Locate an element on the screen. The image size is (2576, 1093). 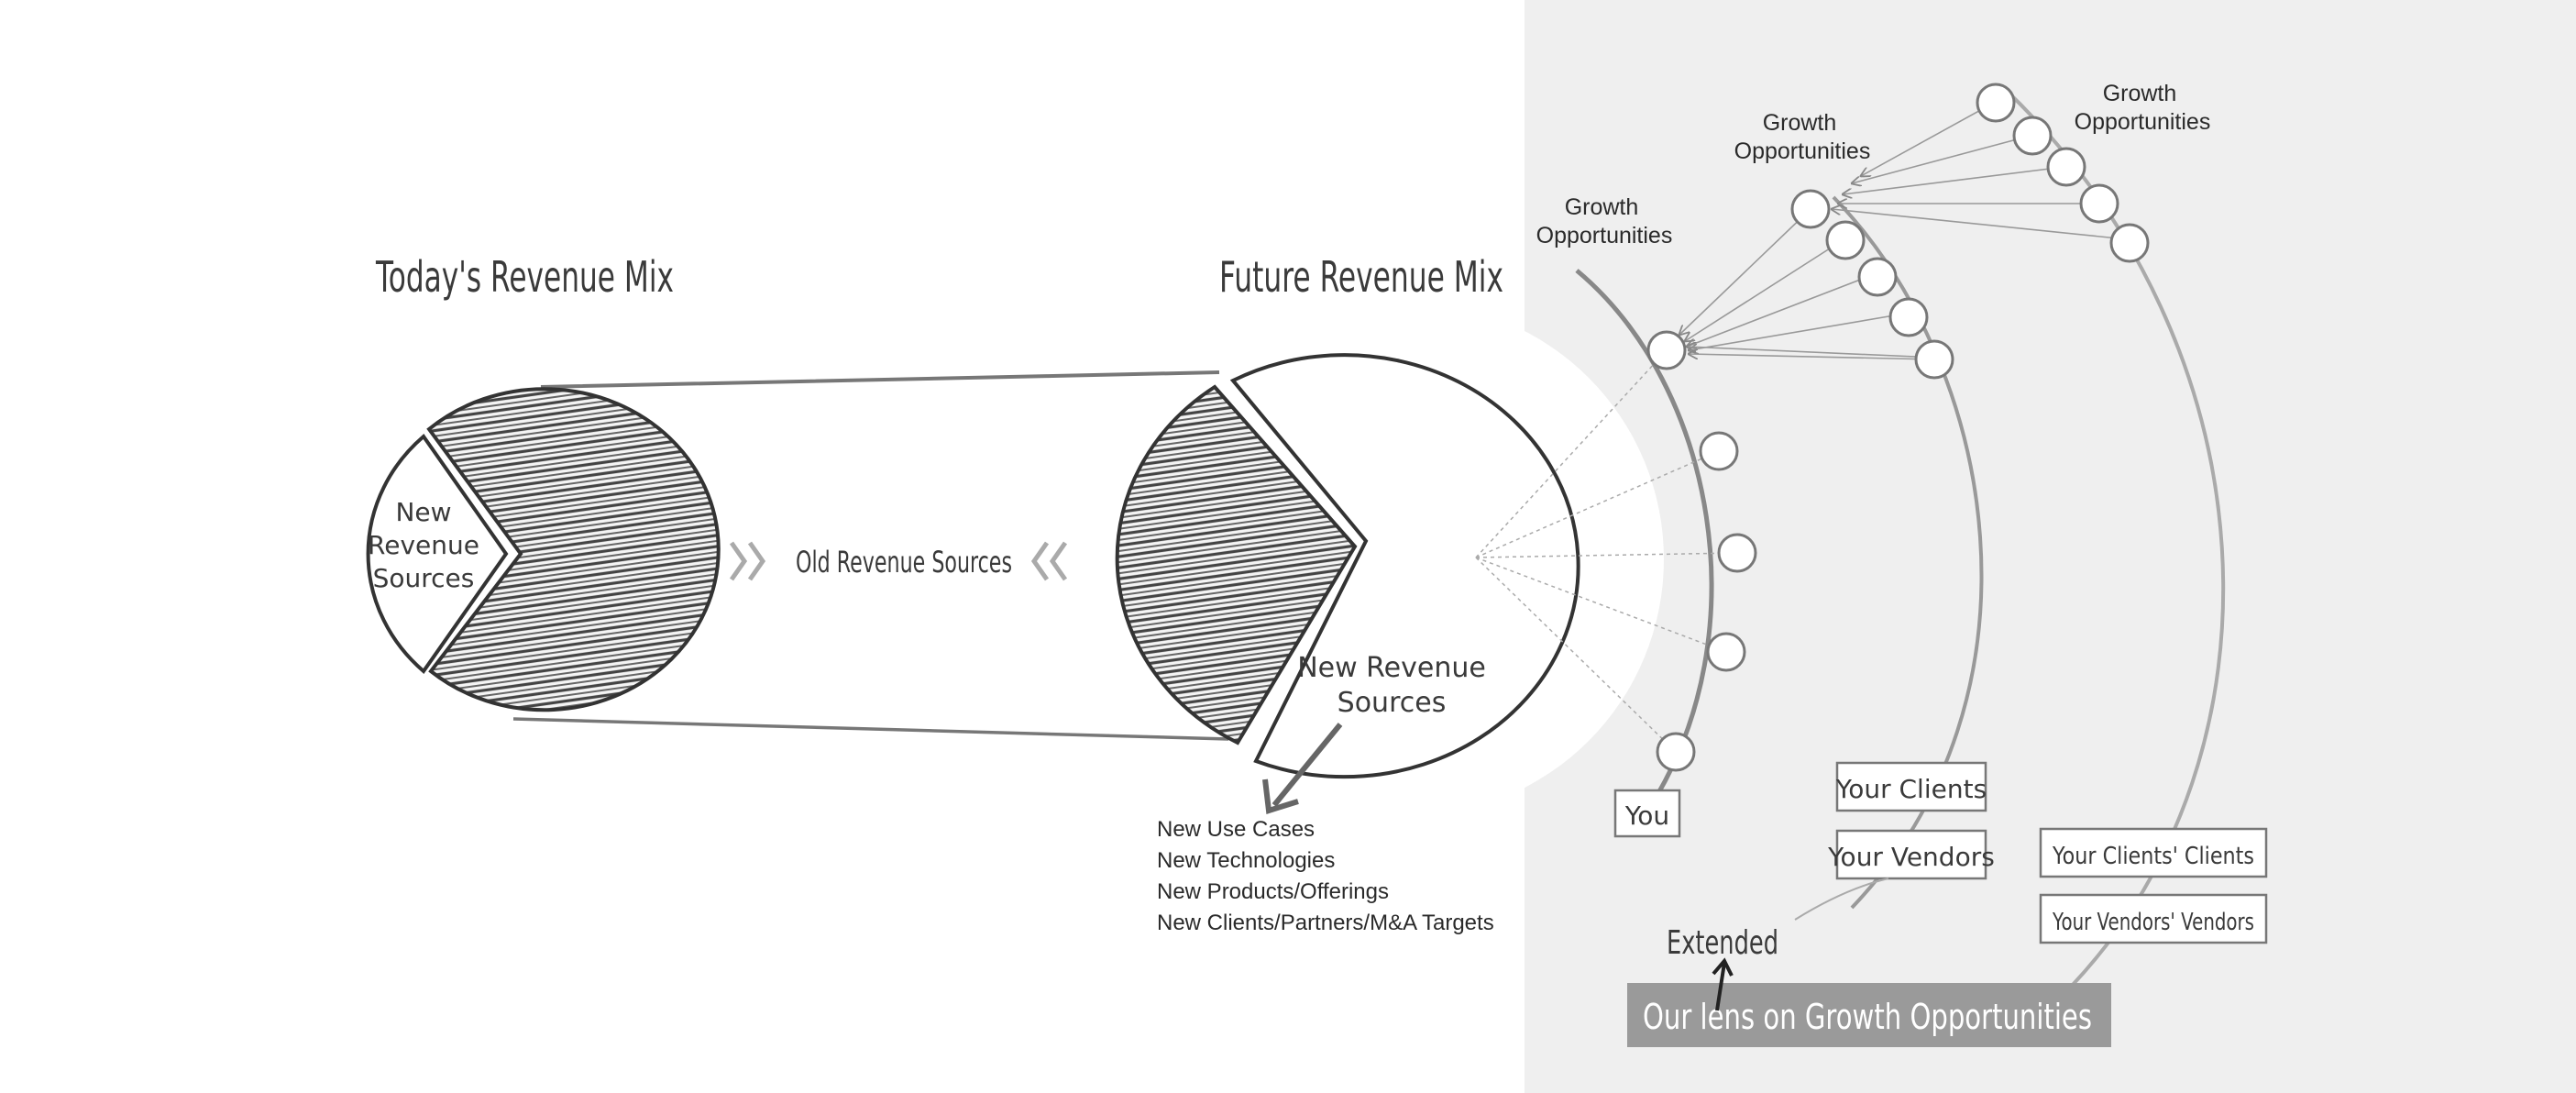
clients-clients-box: Your Clients' Clients is located at coordinates (2153, 852).